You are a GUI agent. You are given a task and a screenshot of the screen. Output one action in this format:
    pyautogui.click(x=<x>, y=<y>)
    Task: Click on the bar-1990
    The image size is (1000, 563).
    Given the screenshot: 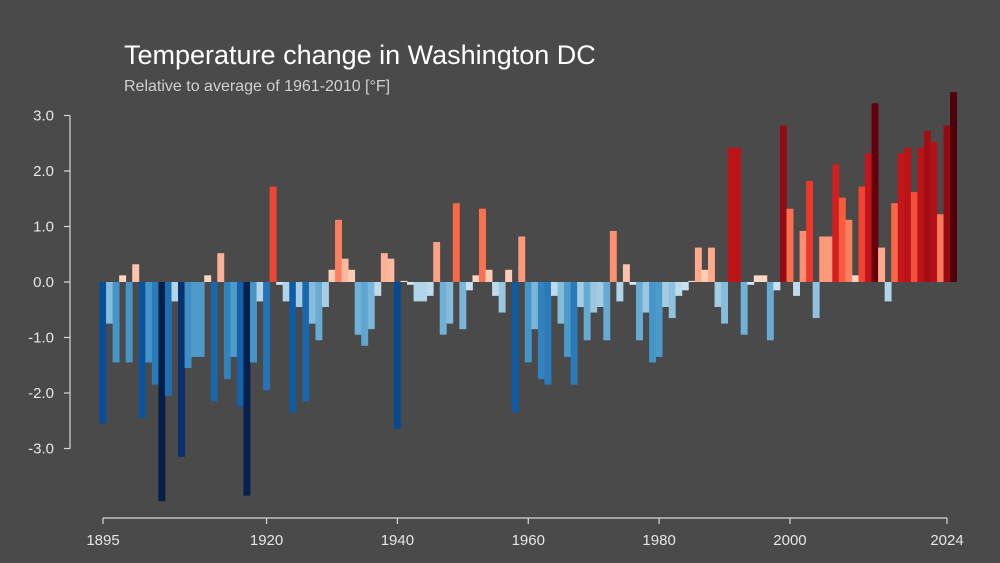 What is the action you would take?
    pyautogui.click(x=725, y=303)
    